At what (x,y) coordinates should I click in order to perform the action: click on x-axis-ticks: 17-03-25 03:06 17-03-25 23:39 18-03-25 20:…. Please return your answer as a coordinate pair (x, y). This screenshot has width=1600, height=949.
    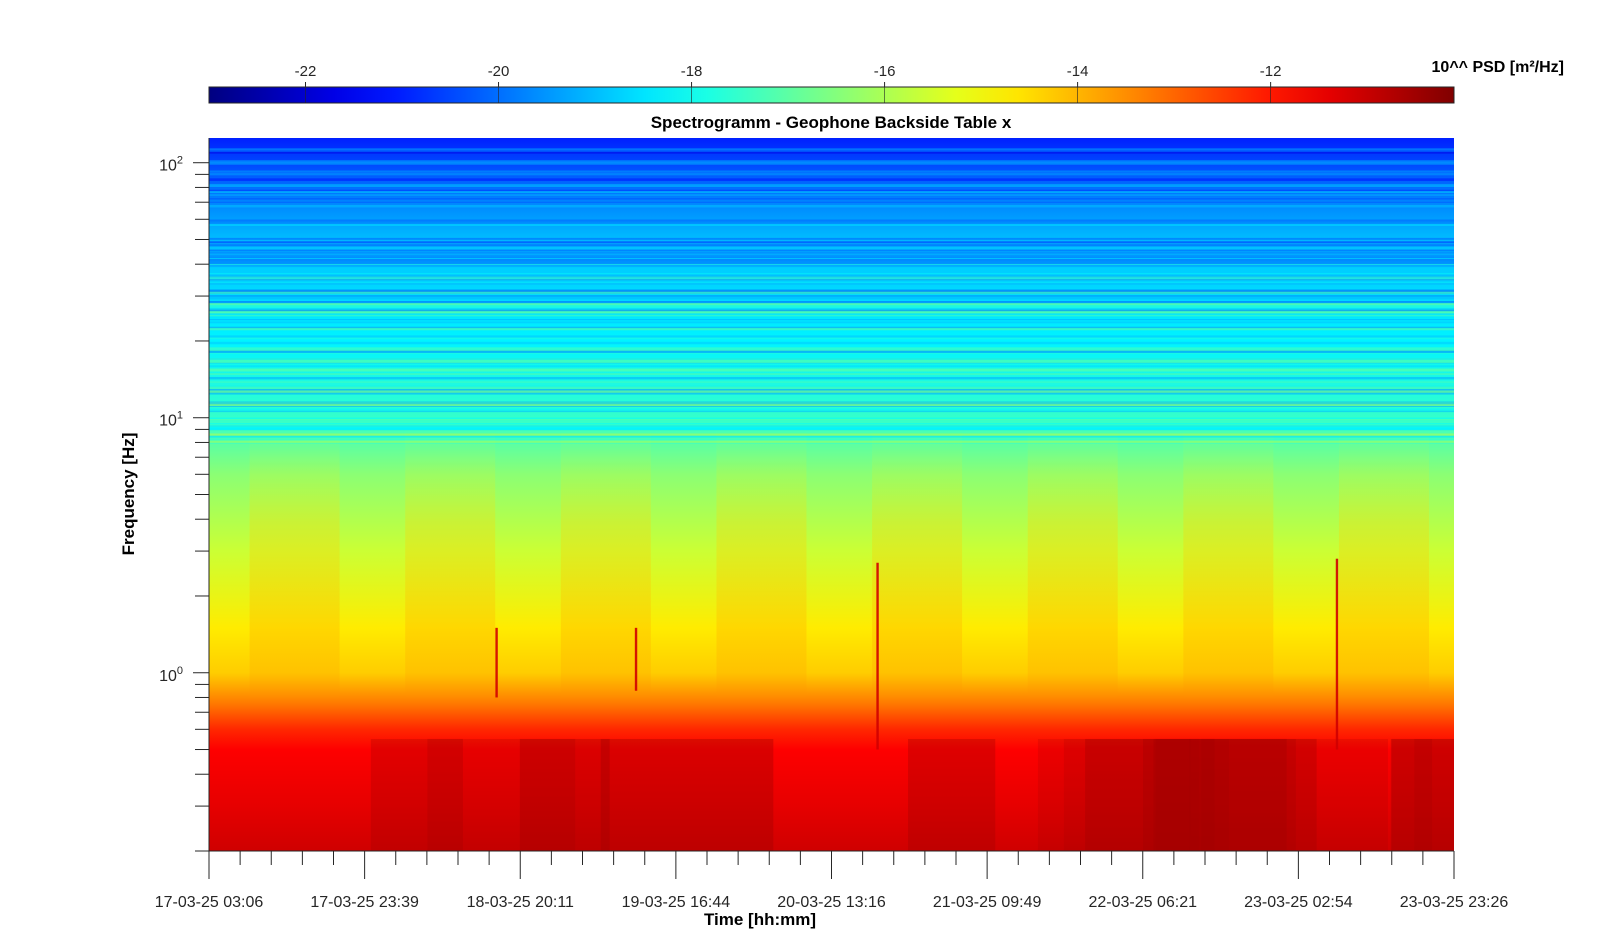
    Looking at the image, I should click on (832, 881).